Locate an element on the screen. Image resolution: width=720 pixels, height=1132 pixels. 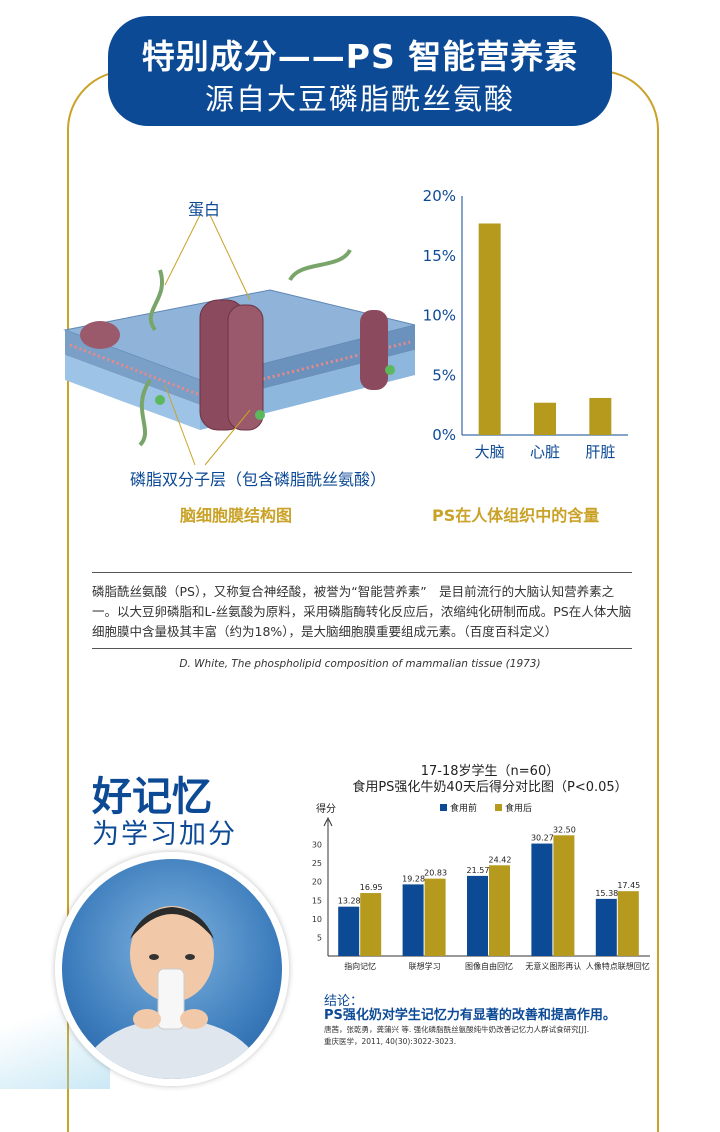
child-drinking-milk-photo is located at coordinates (172, 969).